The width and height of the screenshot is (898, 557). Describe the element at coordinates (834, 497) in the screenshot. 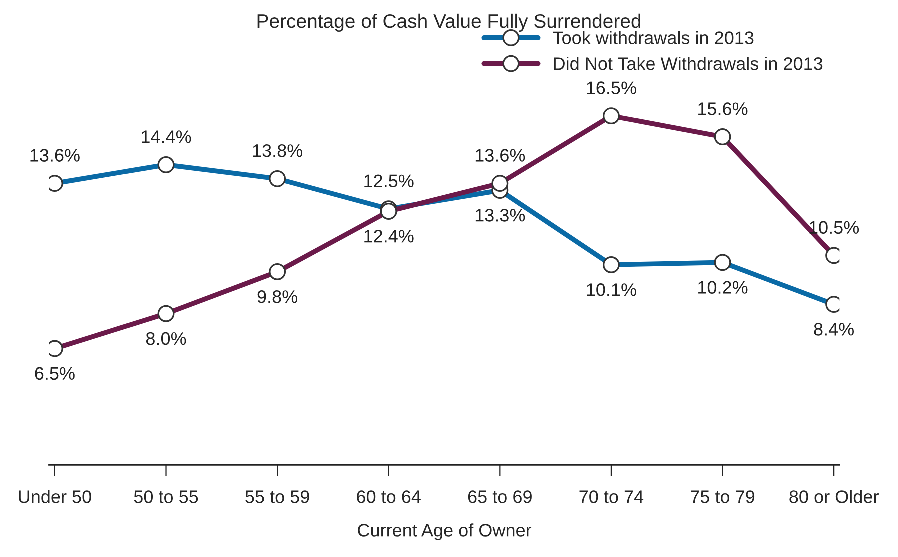

I see `x-tick-label: 80 or Older` at that location.